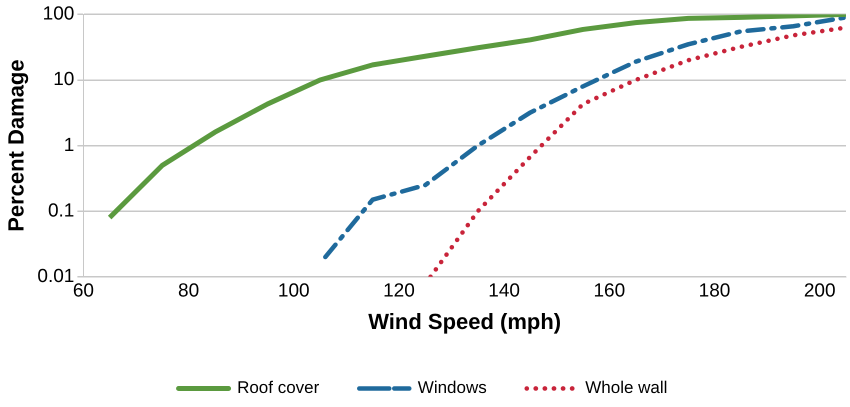 This screenshot has height=407, width=850. What do you see at coordinates (820, 291) in the screenshot?
I see `x-tick-label: 200` at bounding box center [820, 291].